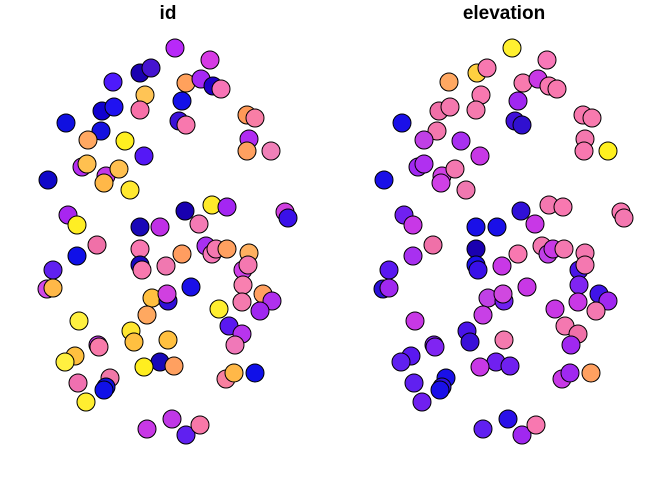 The image size is (672, 480). I want to click on panel-title-id: id, so click(168, 13).